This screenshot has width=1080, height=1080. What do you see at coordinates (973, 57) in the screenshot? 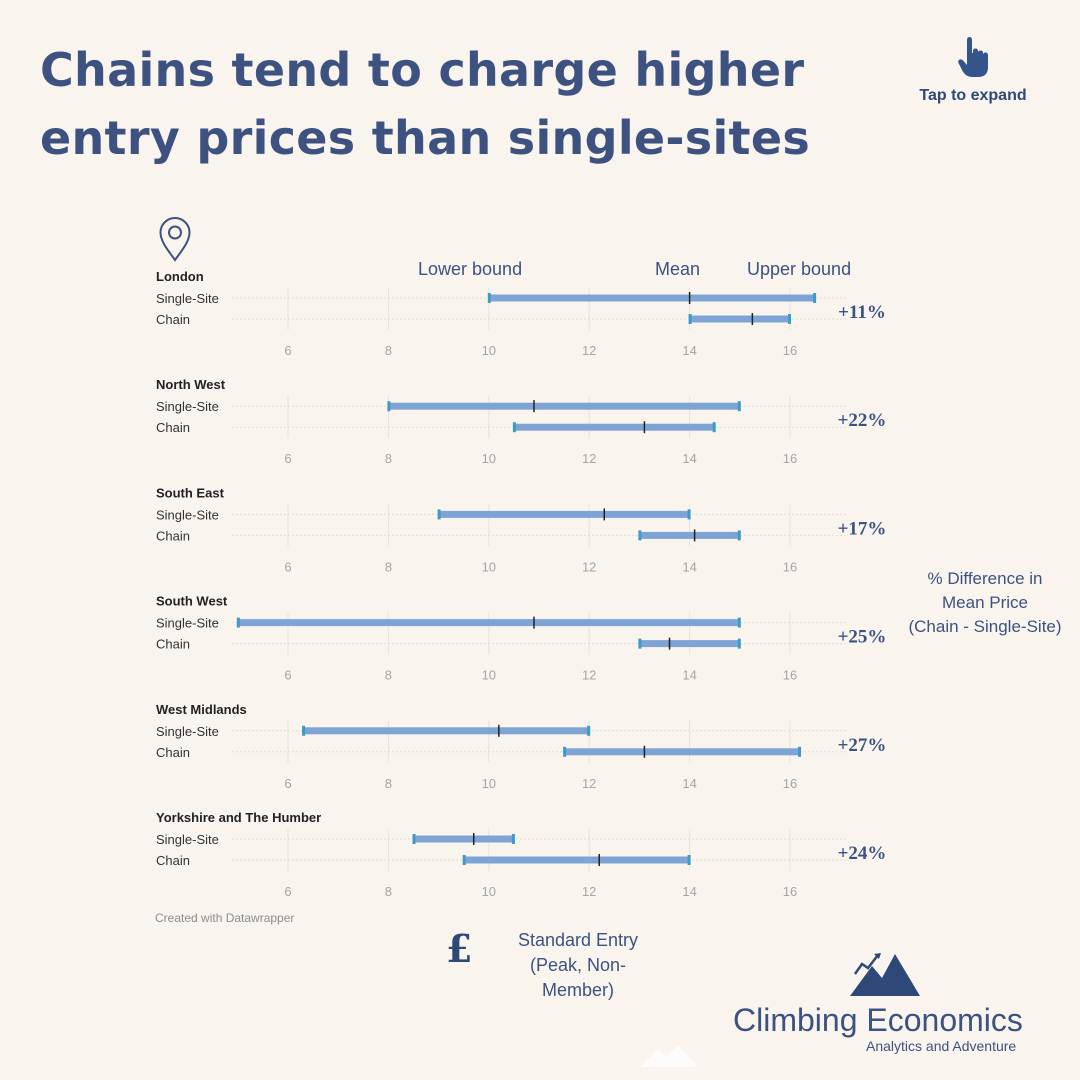
I see `hand-pointer-icon` at bounding box center [973, 57].